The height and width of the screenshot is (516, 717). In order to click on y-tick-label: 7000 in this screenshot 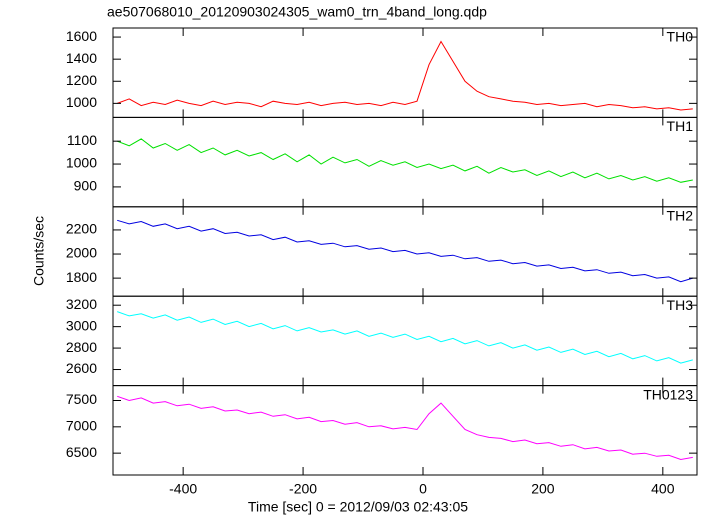, I will do `click(81, 426)`.